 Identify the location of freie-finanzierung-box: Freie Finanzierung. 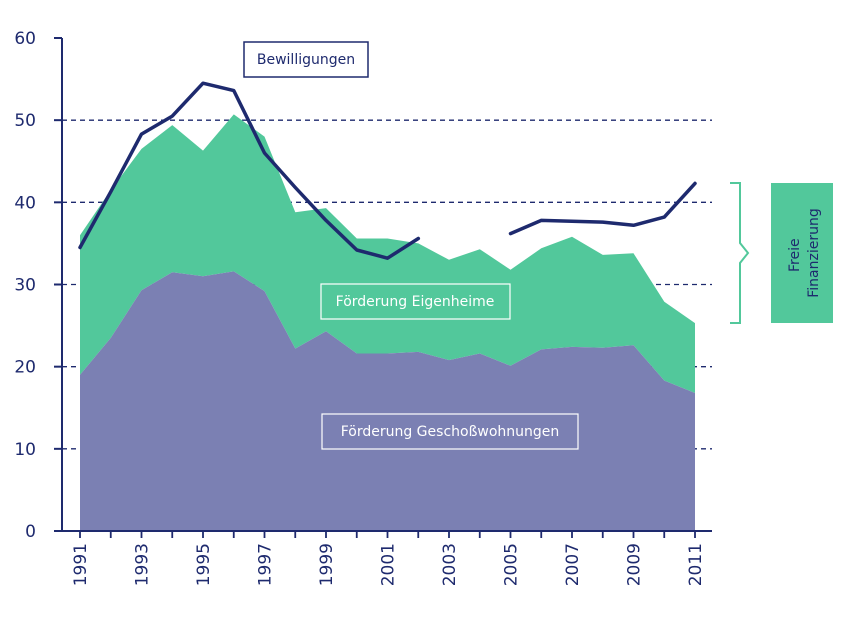
(802, 253).